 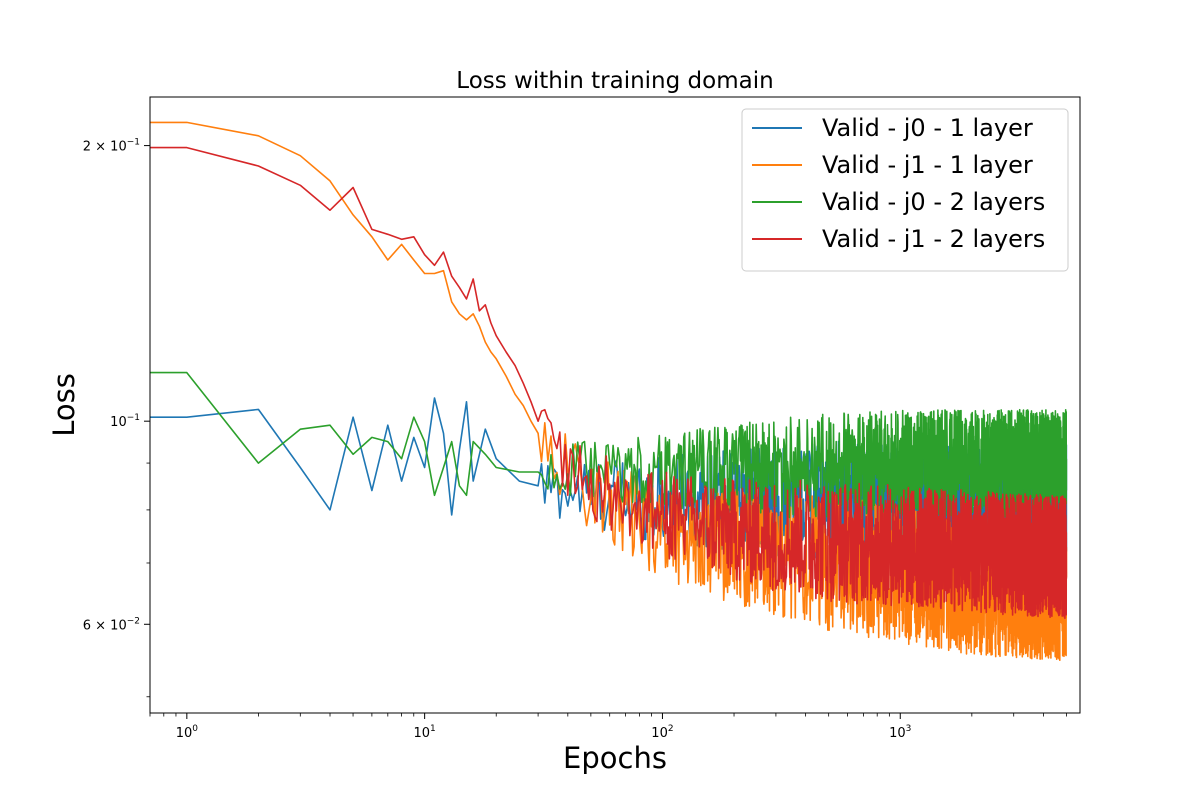 I want to click on y-axis-ticks: 2 × 10−1 10−1 6 × 10−2, so click(x=116, y=418).